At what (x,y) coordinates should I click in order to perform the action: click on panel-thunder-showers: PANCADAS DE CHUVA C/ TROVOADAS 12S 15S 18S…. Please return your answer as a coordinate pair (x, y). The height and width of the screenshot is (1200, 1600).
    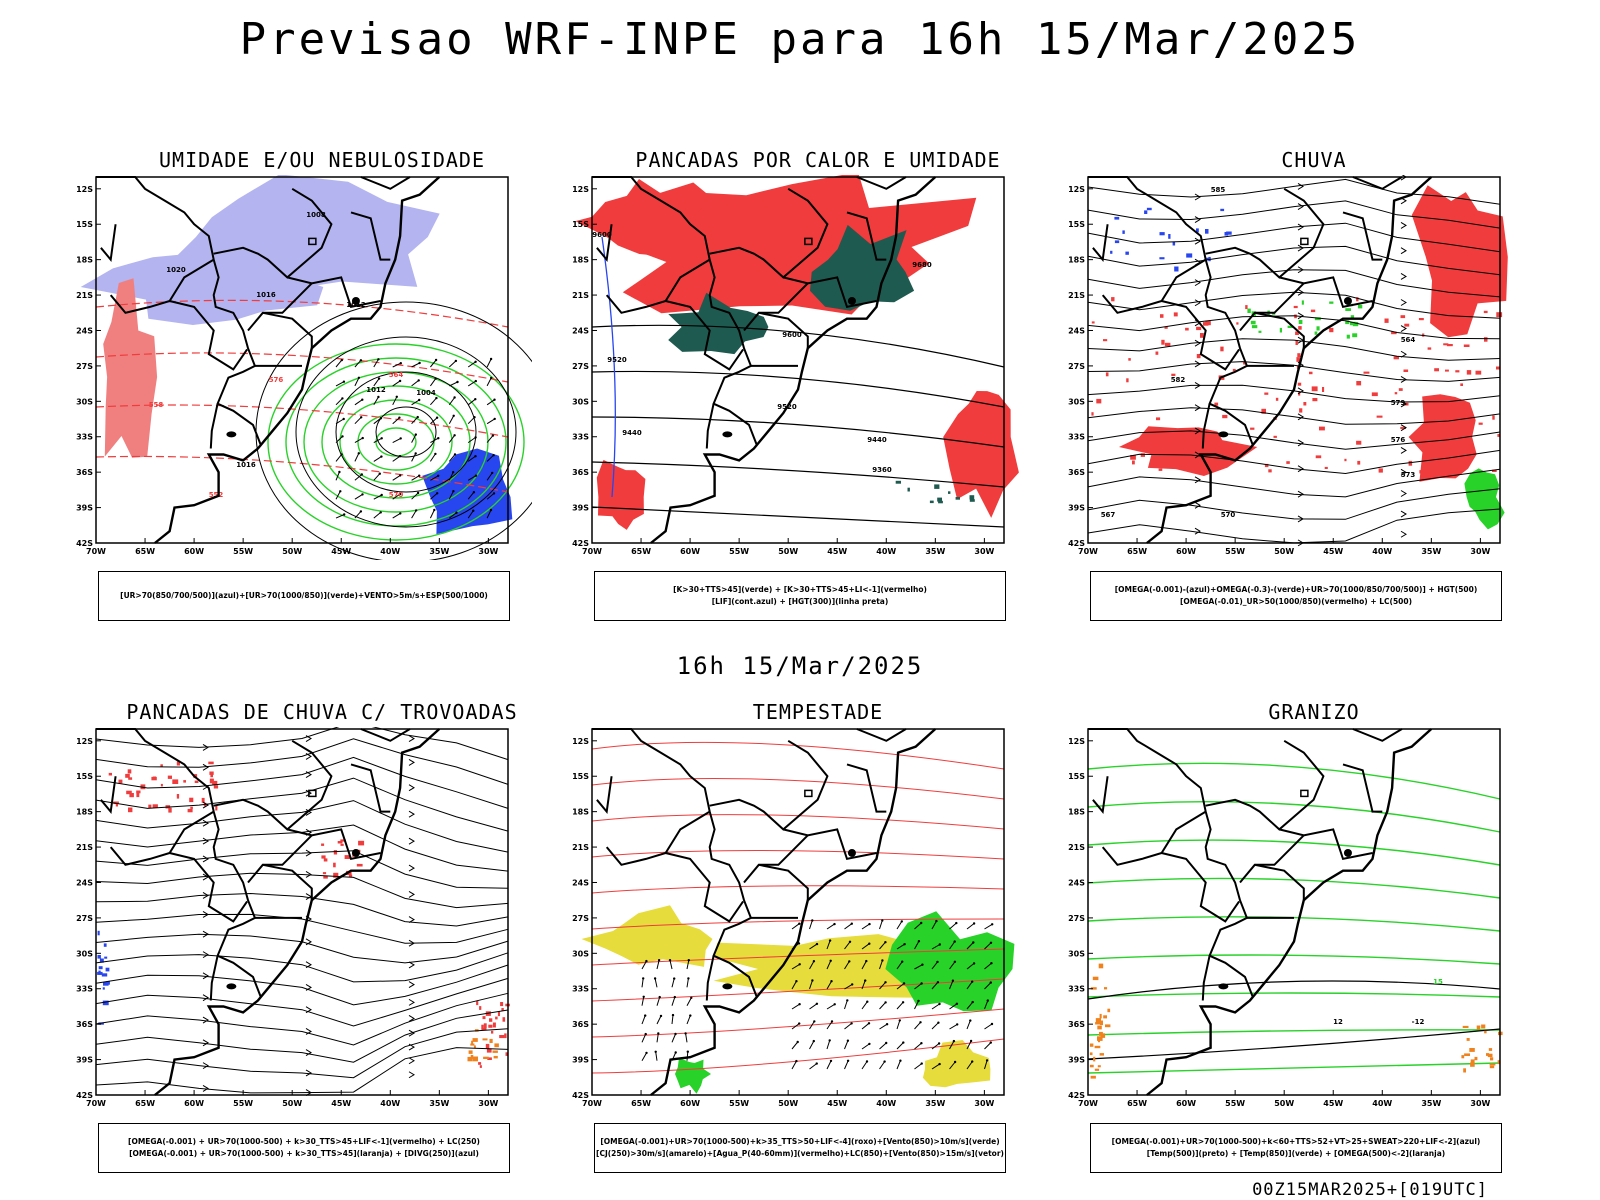
    Looking at the image, I should click on (322, 950).